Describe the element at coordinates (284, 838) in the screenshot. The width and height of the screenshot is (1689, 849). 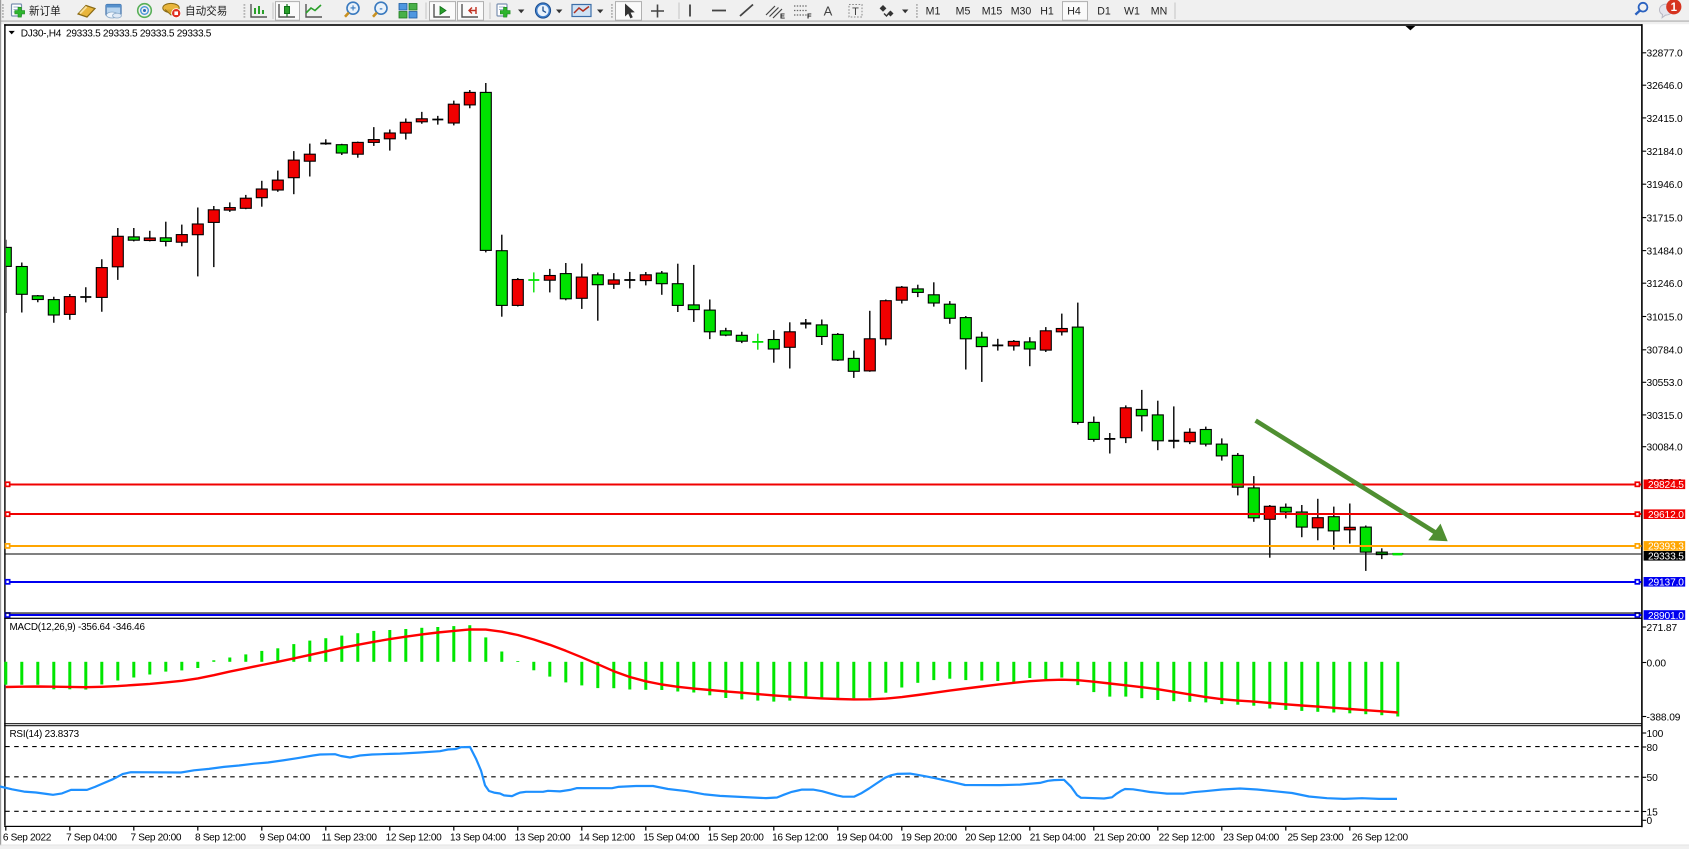
I see `svg-text: 9 Sep 04:00` at that location.